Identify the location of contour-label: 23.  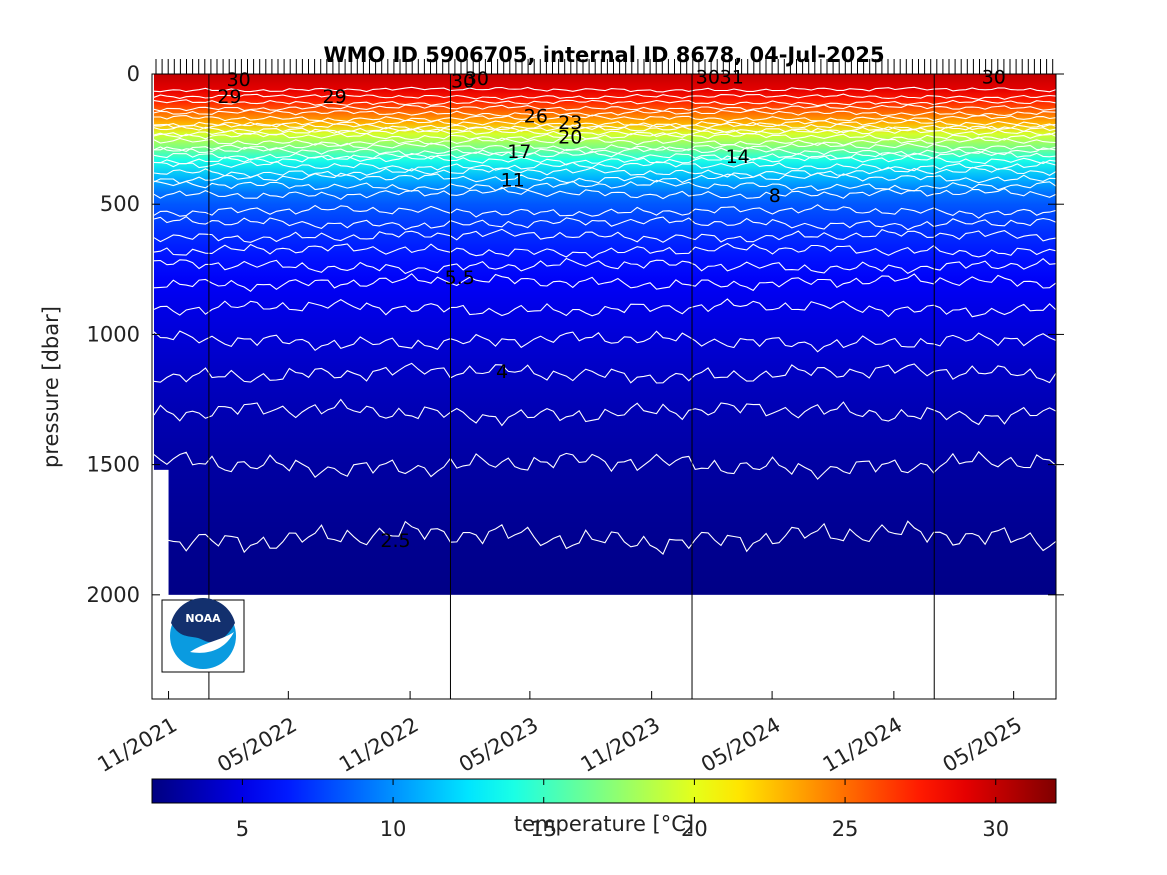
(570, 123).